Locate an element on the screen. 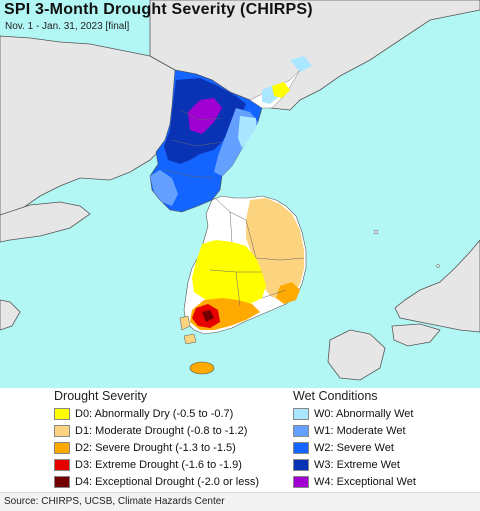  swatch-w4 is located at coordinates (301, 482).